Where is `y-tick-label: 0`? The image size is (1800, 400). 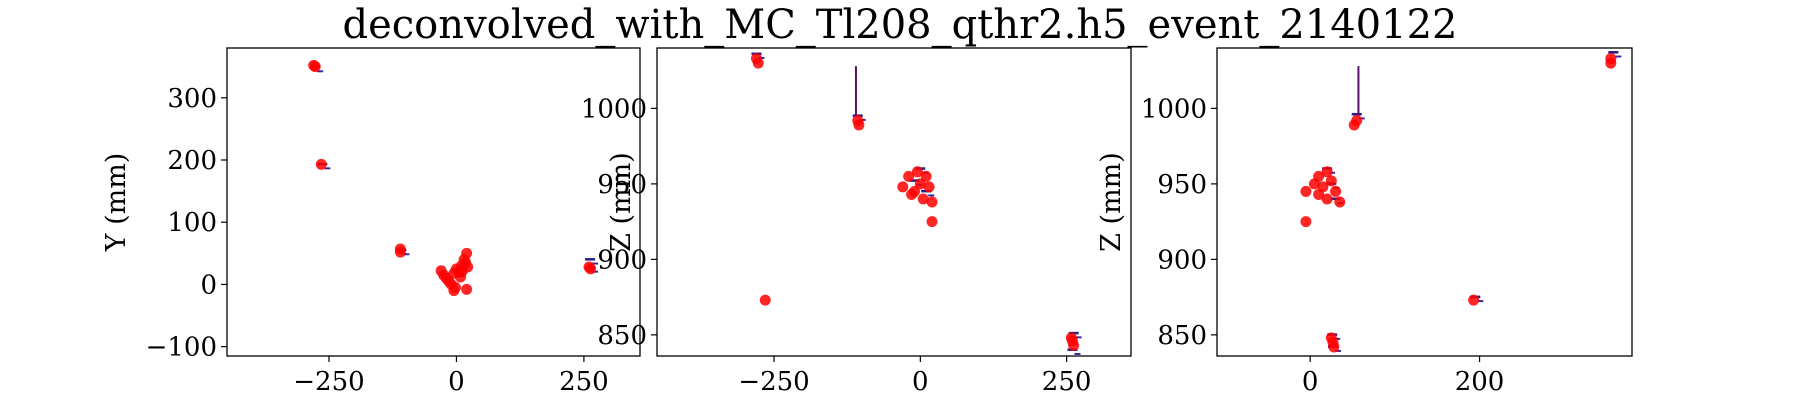 y-tick-label: 0 is located at coordinates (208, 285).